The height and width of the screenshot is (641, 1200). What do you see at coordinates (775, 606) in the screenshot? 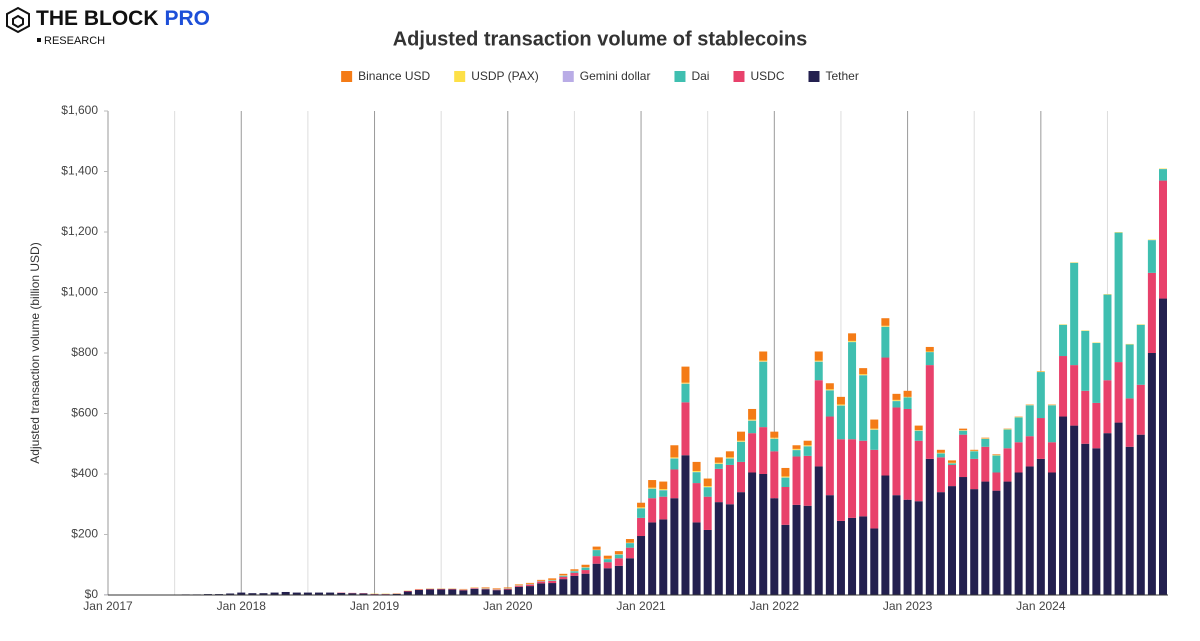
I see `x-tick-label: Jan 2022` at bounding box center [775, 606].